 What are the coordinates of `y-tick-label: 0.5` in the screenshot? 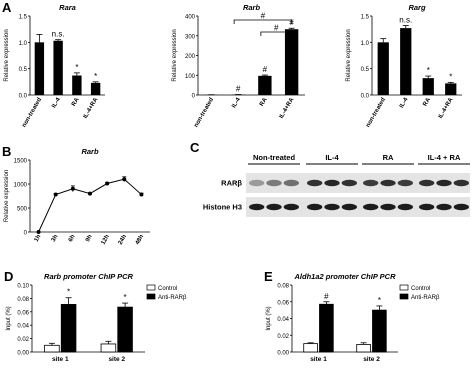 It's located at (23, 70).